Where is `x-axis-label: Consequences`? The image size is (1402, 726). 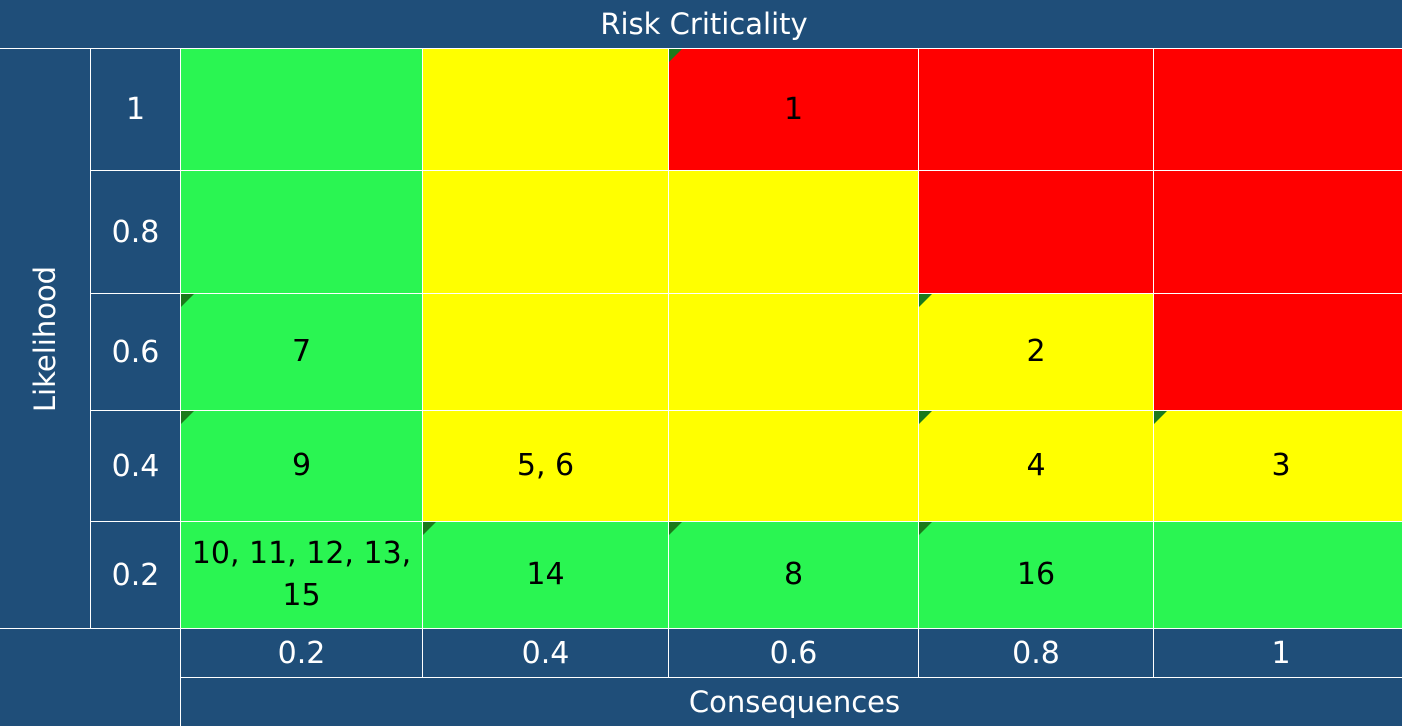
x-axis-label: Consequences is located at coordinates (791, 702).